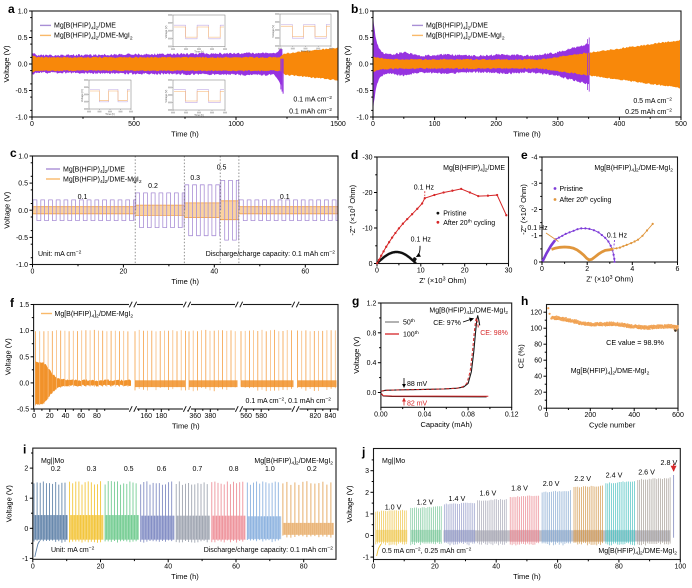 The height and width of the screenshot is (588, 692). What do you see at coordinates (381, 414) in the screenshot?
I see `svg-text: 0.00` at bounding box center [381, 414].